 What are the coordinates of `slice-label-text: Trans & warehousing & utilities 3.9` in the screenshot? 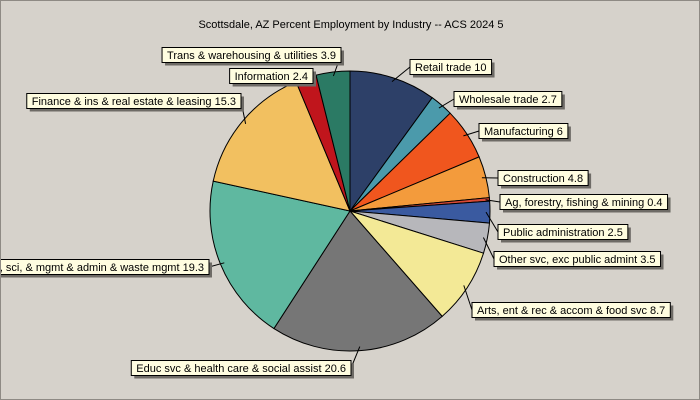 It's located at (251, 56).